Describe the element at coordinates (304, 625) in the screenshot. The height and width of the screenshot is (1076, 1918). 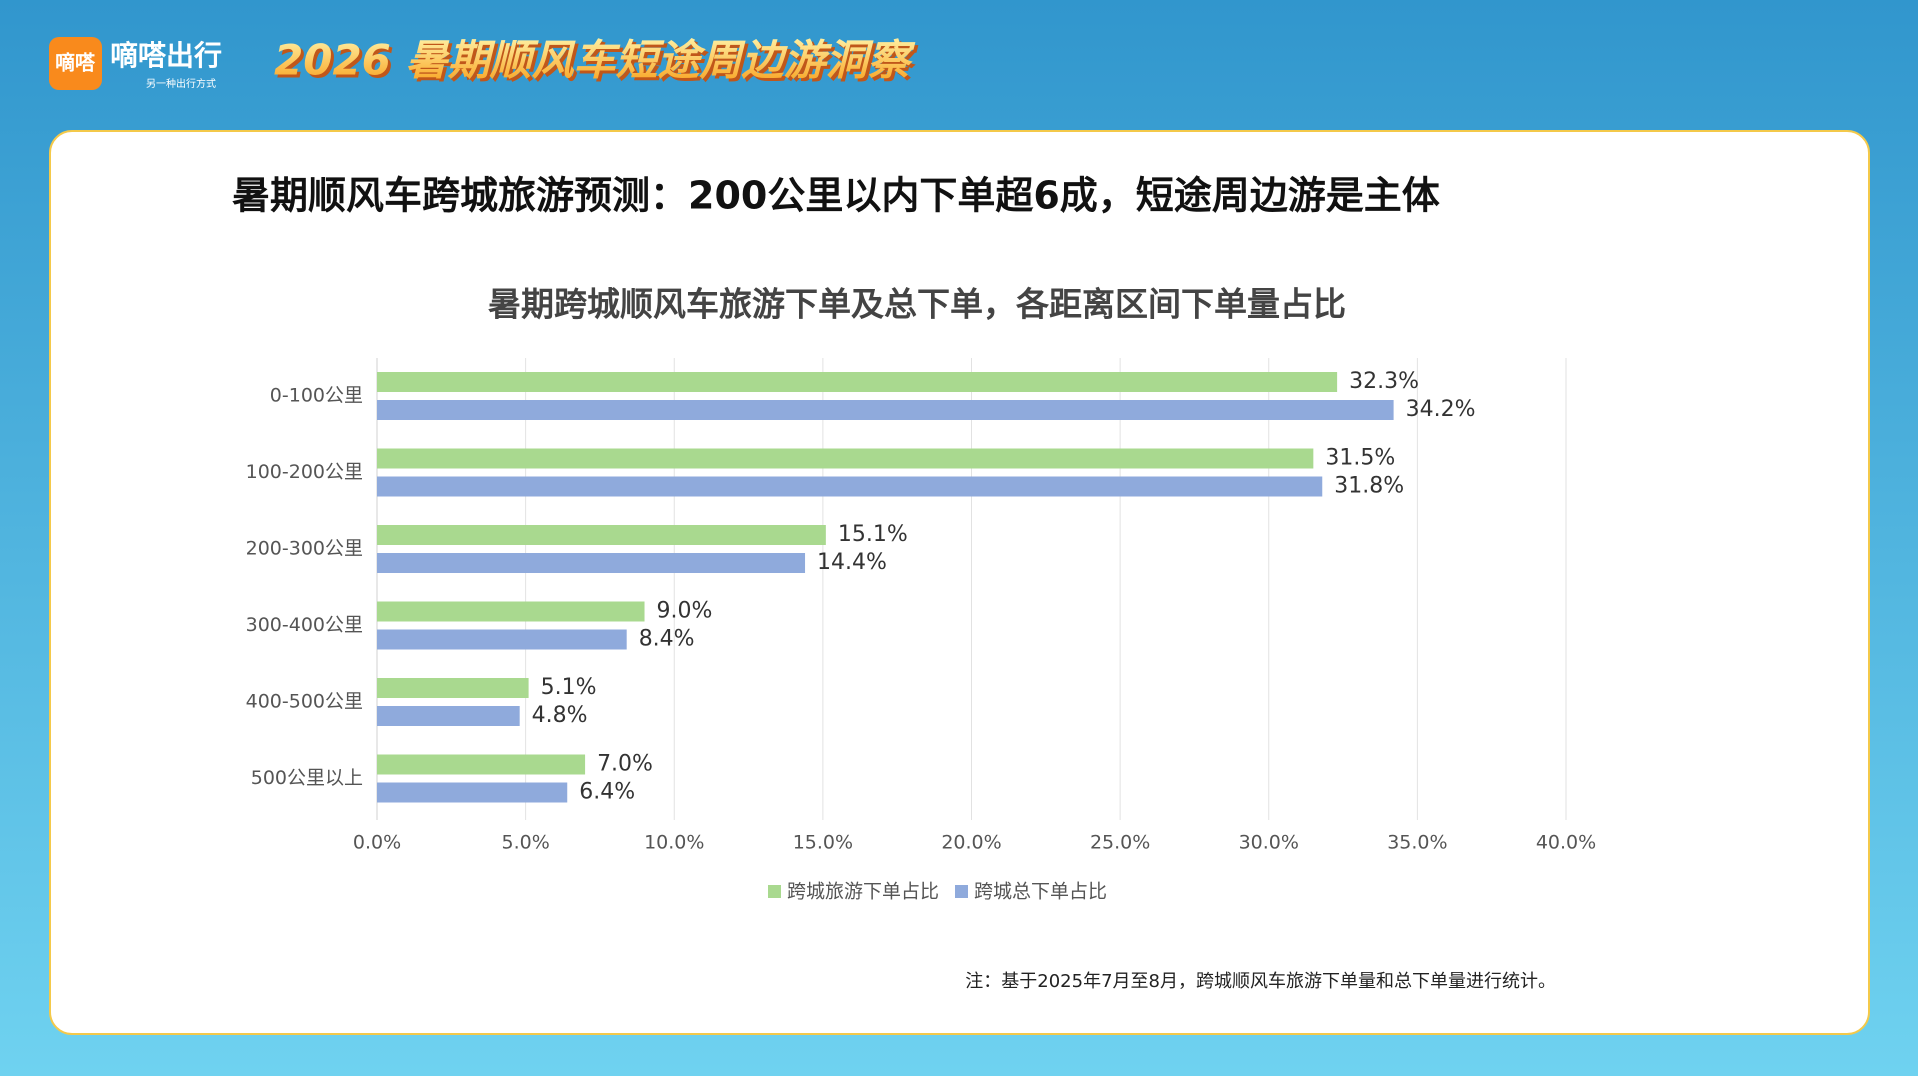
I see `y-tick-label: 300-400公里` at that location.